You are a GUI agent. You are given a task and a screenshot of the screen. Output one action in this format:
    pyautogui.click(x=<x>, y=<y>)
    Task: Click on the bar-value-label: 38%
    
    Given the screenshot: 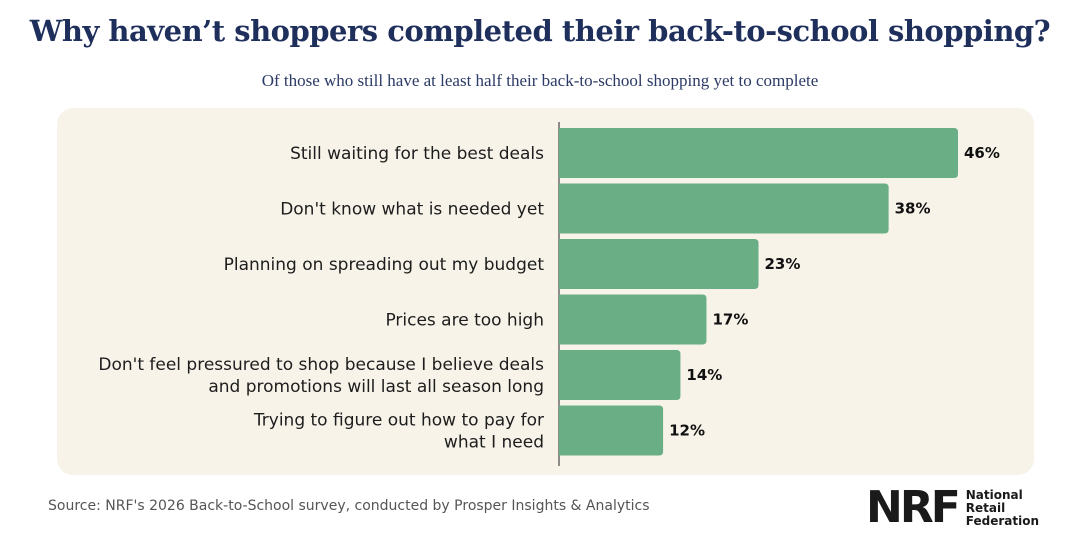 What is the action you would take?
    pyautogui.click(x=913, y=209)
    